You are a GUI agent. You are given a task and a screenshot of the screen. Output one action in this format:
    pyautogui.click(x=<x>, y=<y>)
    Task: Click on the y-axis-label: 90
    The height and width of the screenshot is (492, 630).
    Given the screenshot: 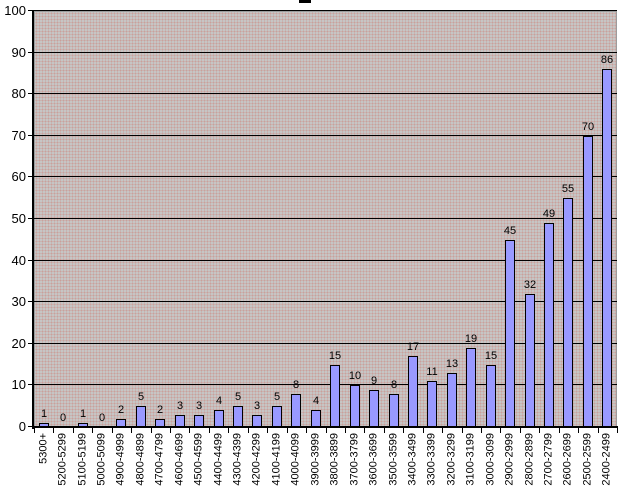 What is the action you would take?
    pyautogui.click(x=18, y=52)
    